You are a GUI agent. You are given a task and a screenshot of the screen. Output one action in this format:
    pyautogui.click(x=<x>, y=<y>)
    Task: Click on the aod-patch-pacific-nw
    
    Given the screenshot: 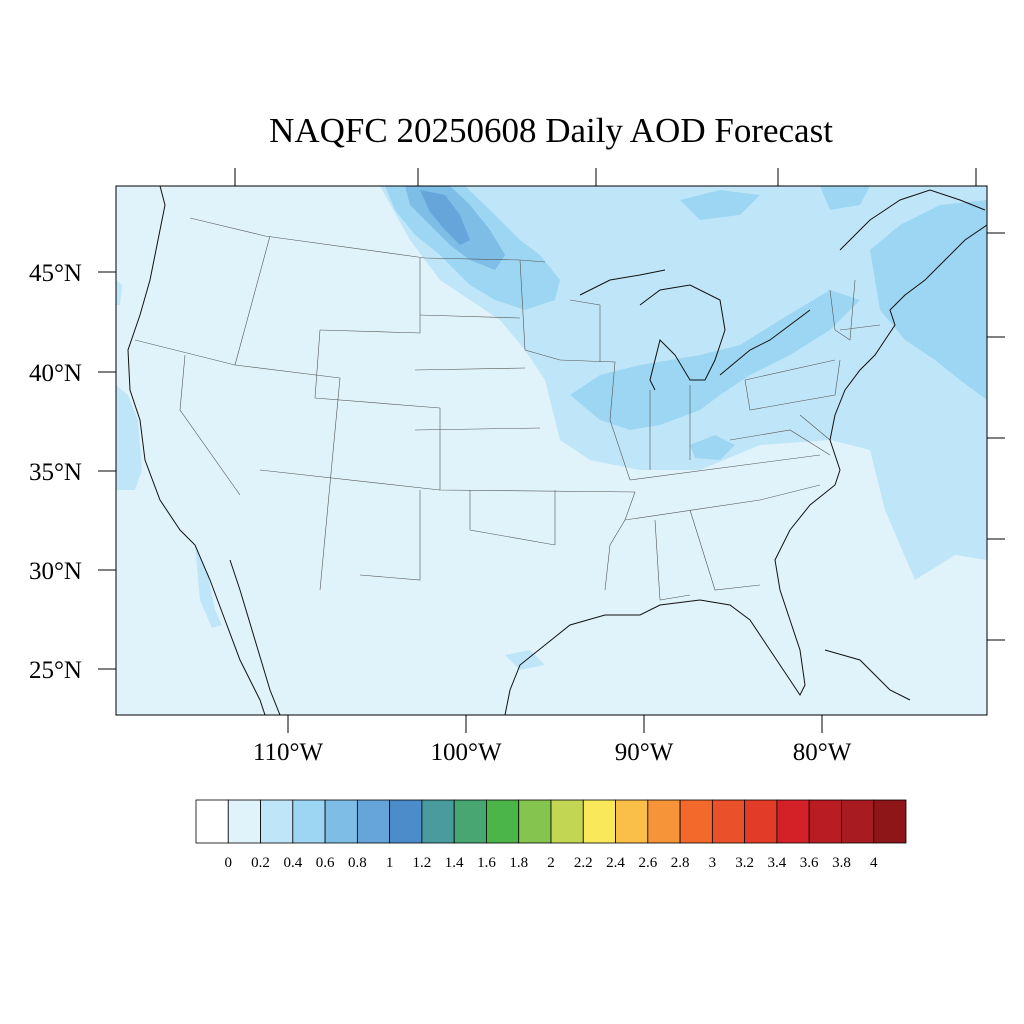 What is the action you would take?
    pyautogui.click(x=119, y=292)
    